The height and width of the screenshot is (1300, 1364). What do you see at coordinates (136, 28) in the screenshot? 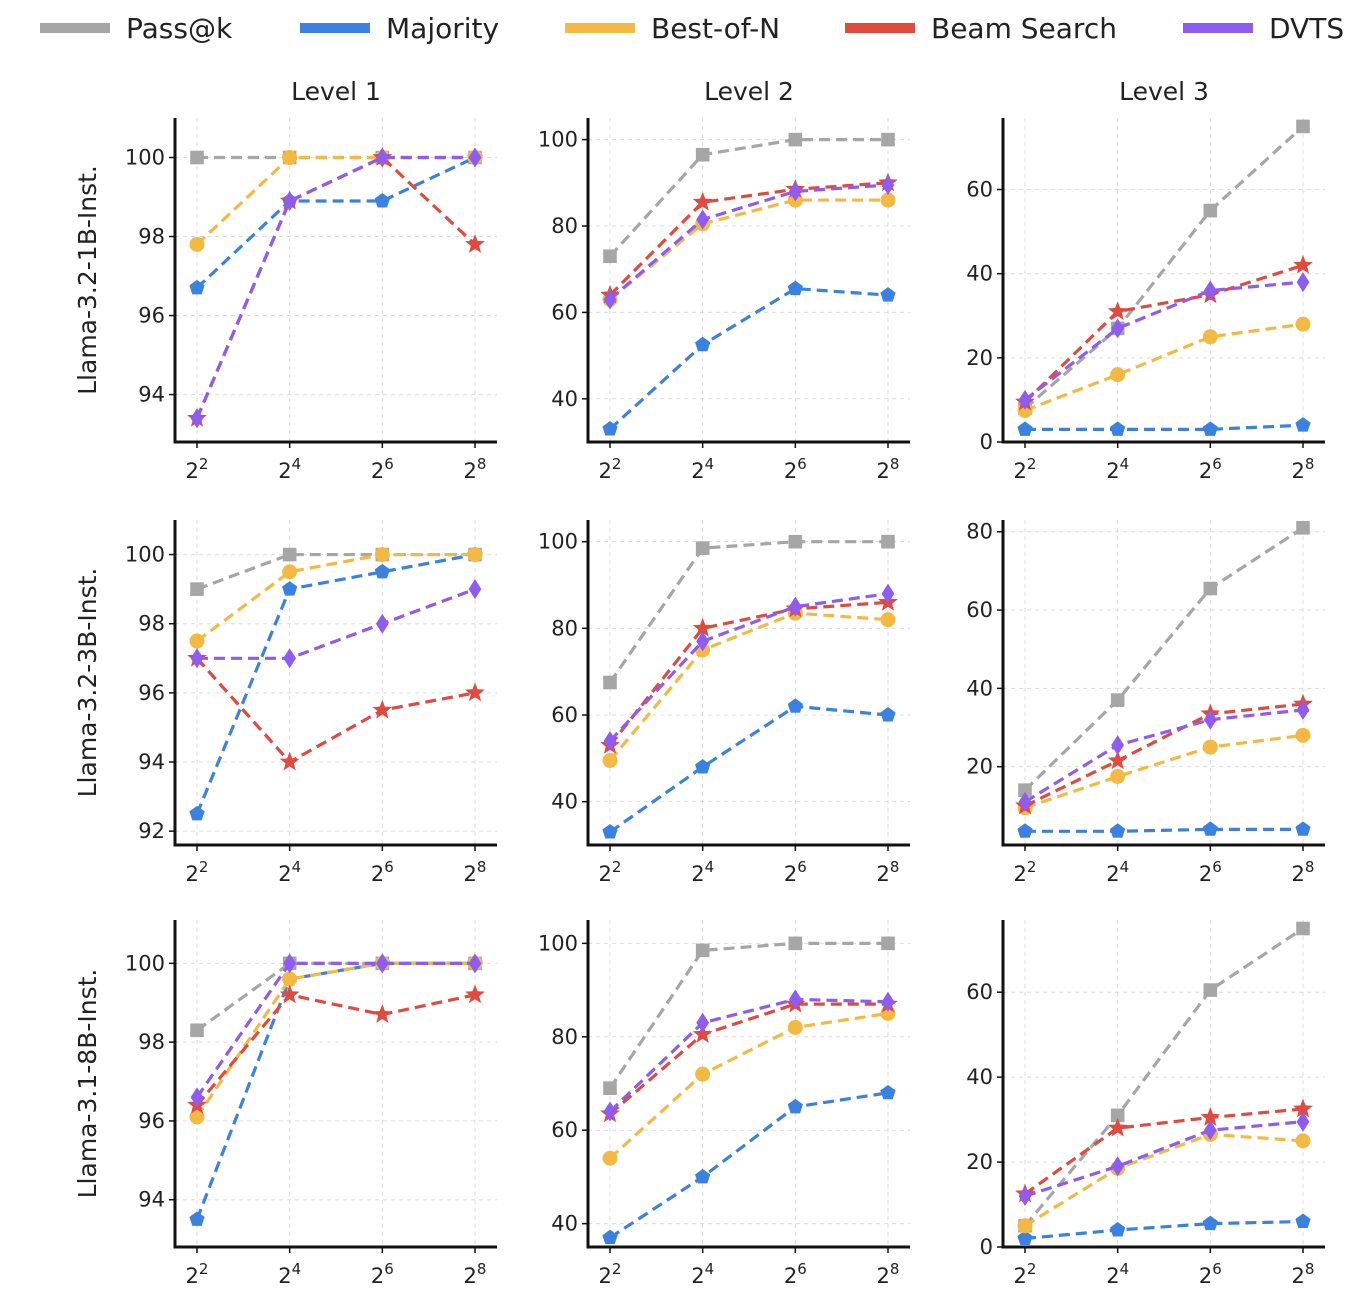
I see `legend-item-passk: Pass@k` at bounding box center [136, 28].